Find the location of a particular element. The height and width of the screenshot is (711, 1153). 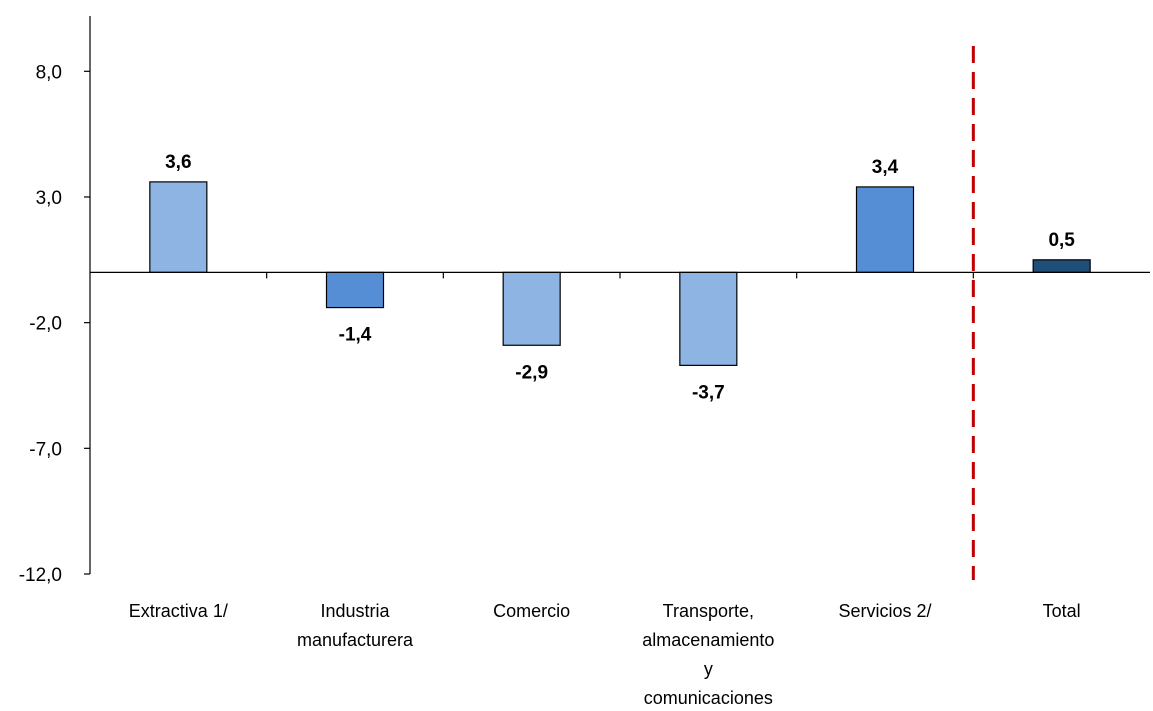

category-label: Total is located at coordinates (1062, 611).